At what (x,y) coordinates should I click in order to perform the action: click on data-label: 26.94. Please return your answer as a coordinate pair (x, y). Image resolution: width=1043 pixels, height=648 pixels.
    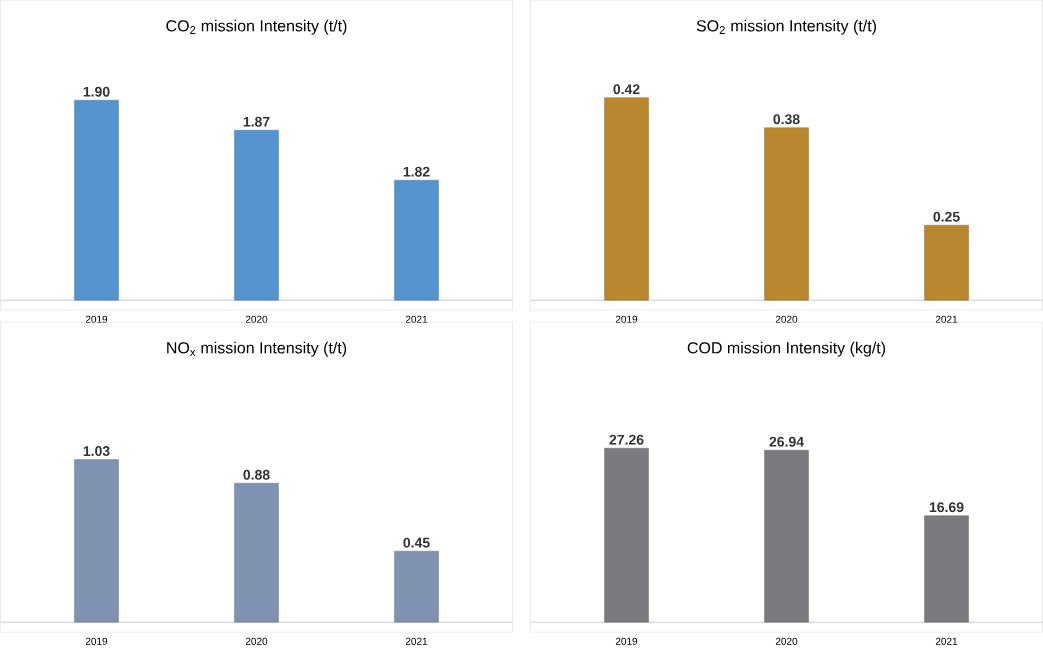
    Looking at the image, I should click on (786, 441).